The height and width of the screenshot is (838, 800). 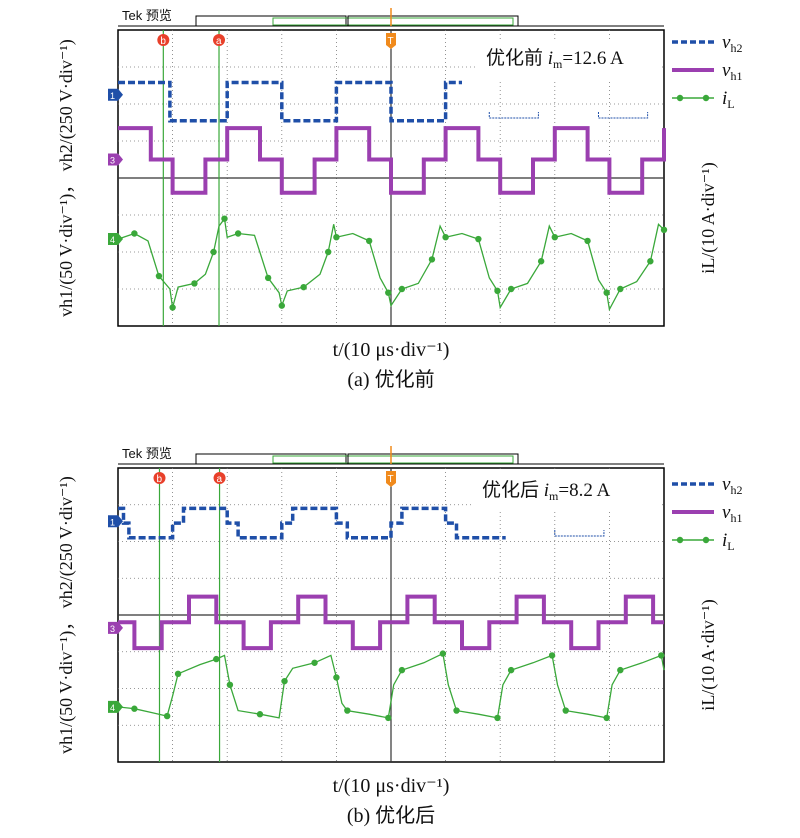 What do you see at coordinates (112, 96) in the screenshot?
I see `channel-marker-label: 1` at bounding box center [112, 96].